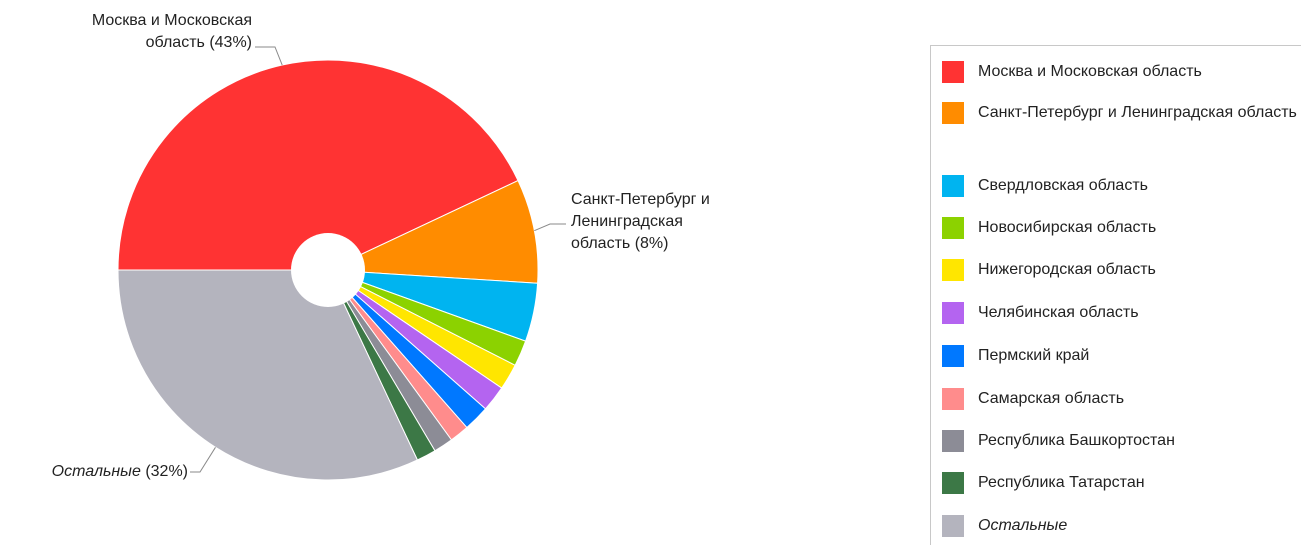 This screenshot has height=545, width=1301. I want to click on callout-spb-line1: Санкт-Петербург и, so click(640, 199).